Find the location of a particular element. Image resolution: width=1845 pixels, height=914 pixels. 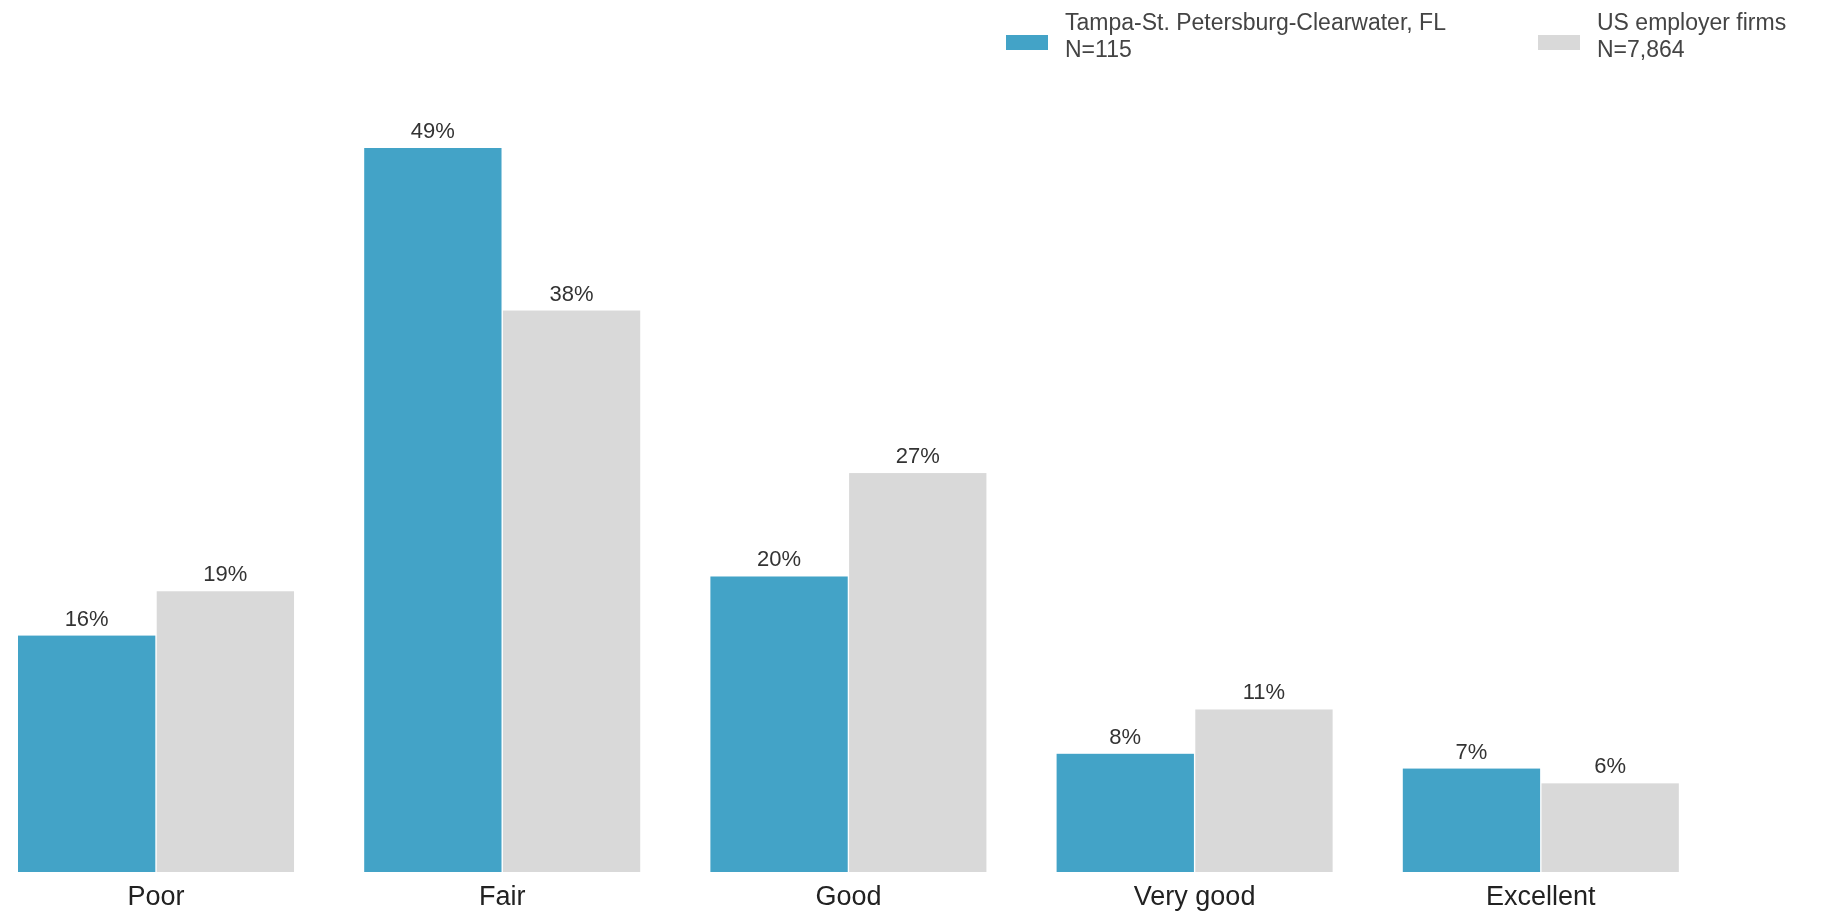

data-label: 11% is located at coordinates (1264, 692).